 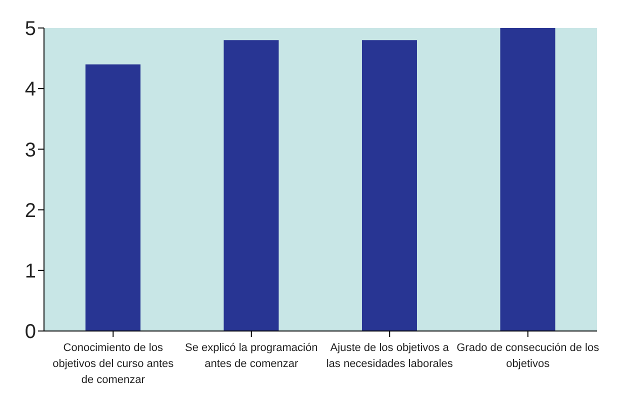 I want to click on x-tick-label: Grado de consecución de los objetivos, so click(x=528, y=356).